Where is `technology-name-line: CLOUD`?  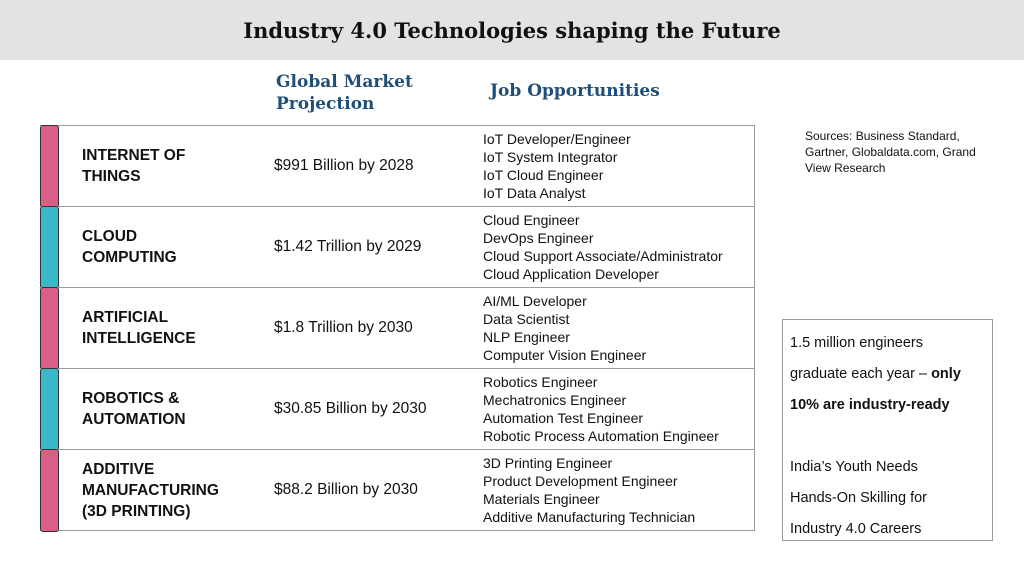
technology-name-line: CLOUD is located at coordinates (110, 236).